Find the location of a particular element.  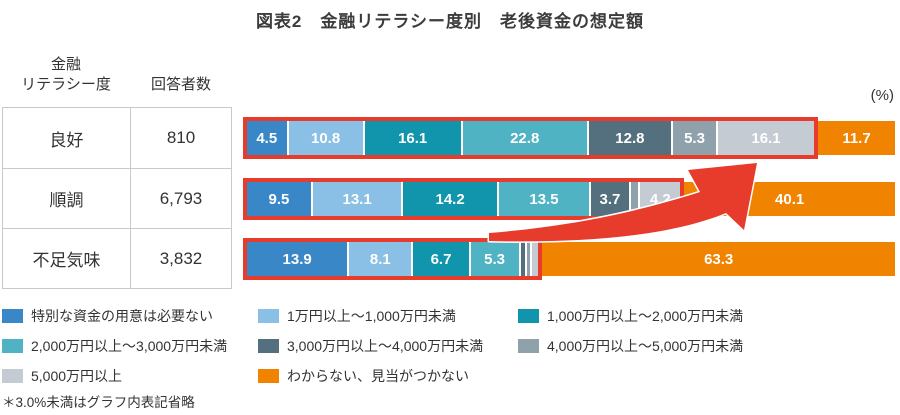

unit-label: (%) is located at coordinates (882, 95).